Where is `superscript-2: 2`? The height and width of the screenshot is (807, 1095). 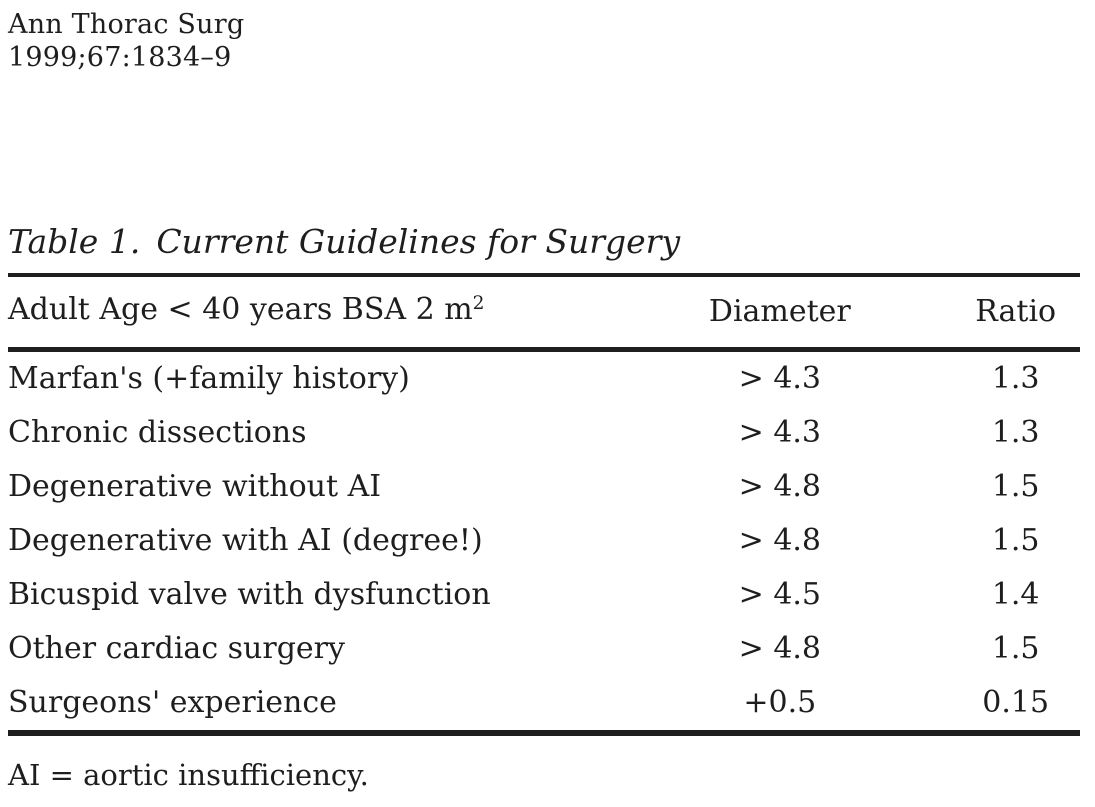
superscript-2: 2 is located at coordinates (478, 303).